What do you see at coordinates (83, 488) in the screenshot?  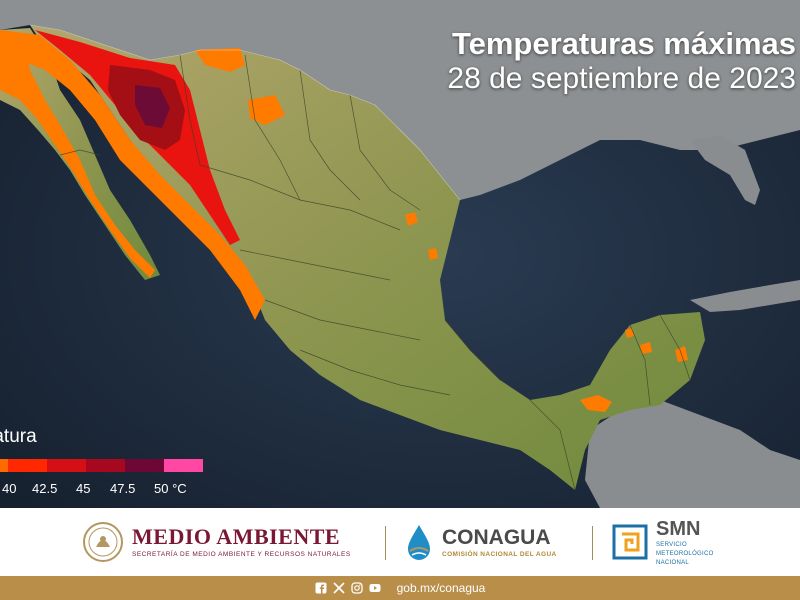 I see `legend-label: 45` at bounding box center [83, 488].